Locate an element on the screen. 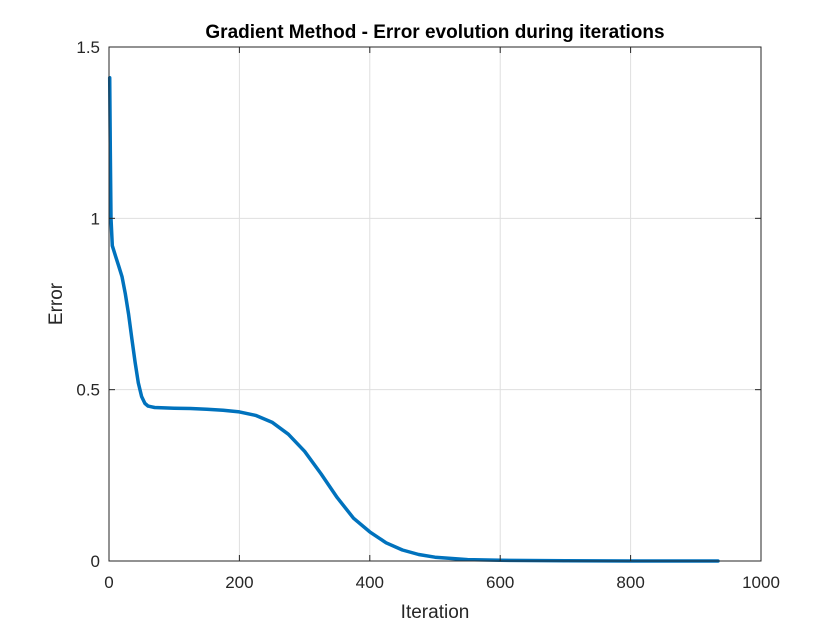  x-tick-label: 600 is located at coordinates (500, 582).